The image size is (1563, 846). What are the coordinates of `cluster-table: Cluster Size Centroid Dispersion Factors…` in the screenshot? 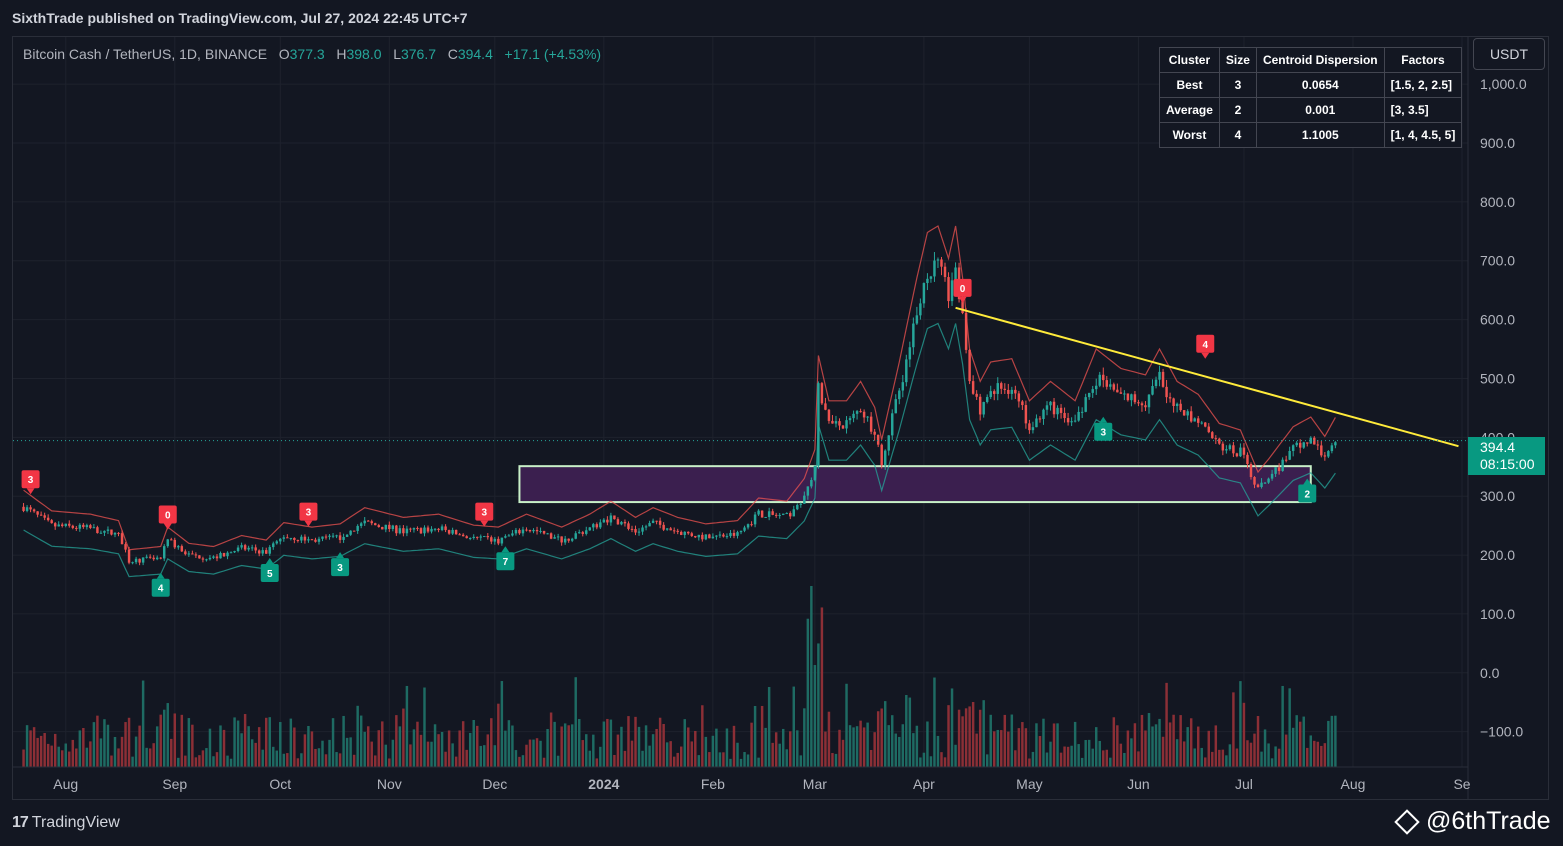 It's located at (1311, 97).